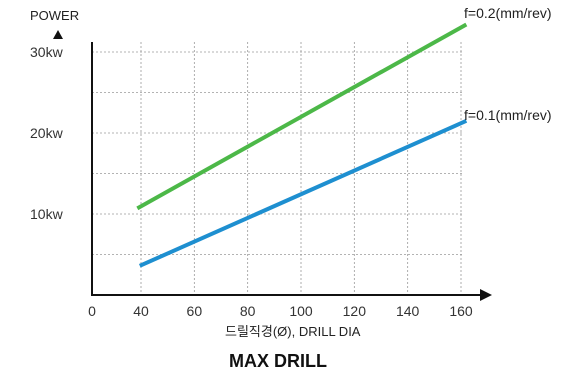  I want to click on x-tick-label: 140, so click(408, 311).